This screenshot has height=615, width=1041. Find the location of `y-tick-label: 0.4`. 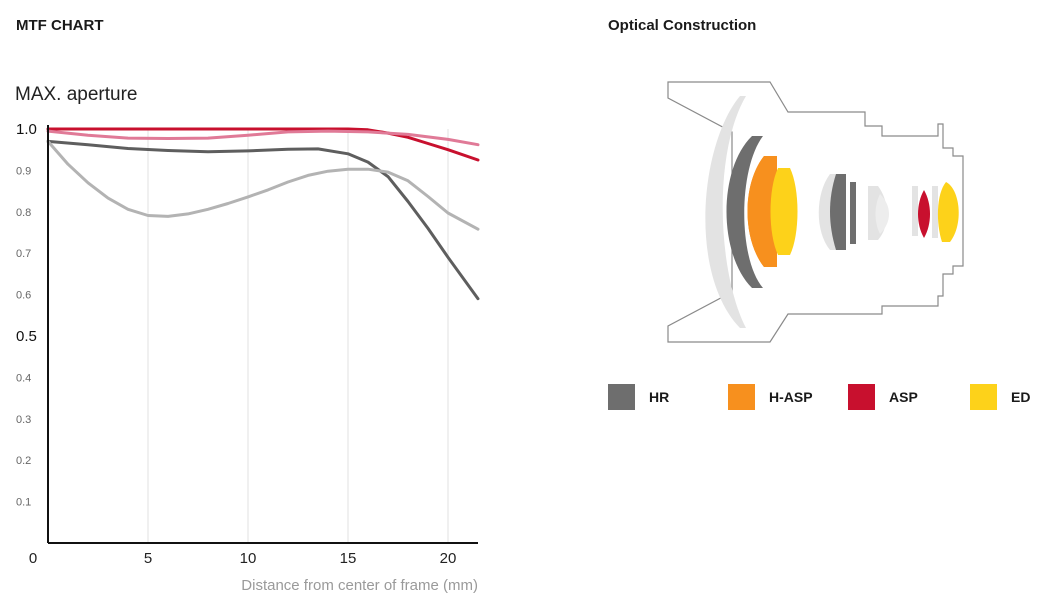

y-tick-label: 0.4 is located at coordinates (23, 378).